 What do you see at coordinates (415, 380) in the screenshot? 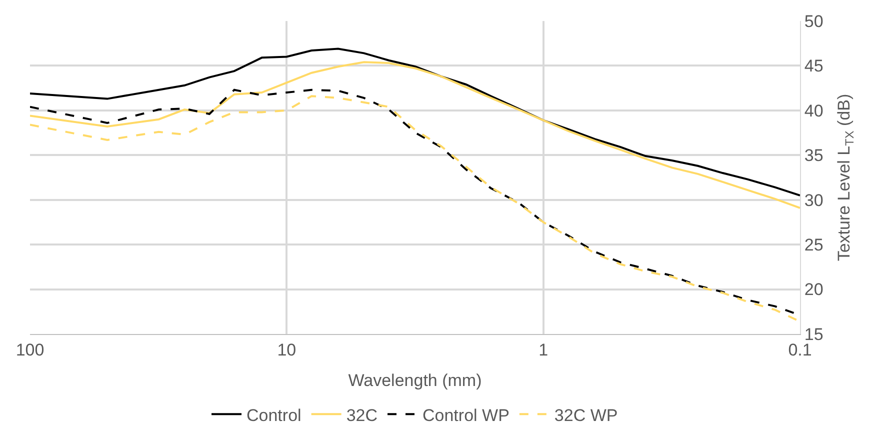
I see `x-axis-title: Wavelength (mm)` at bounding box center [415, 380].